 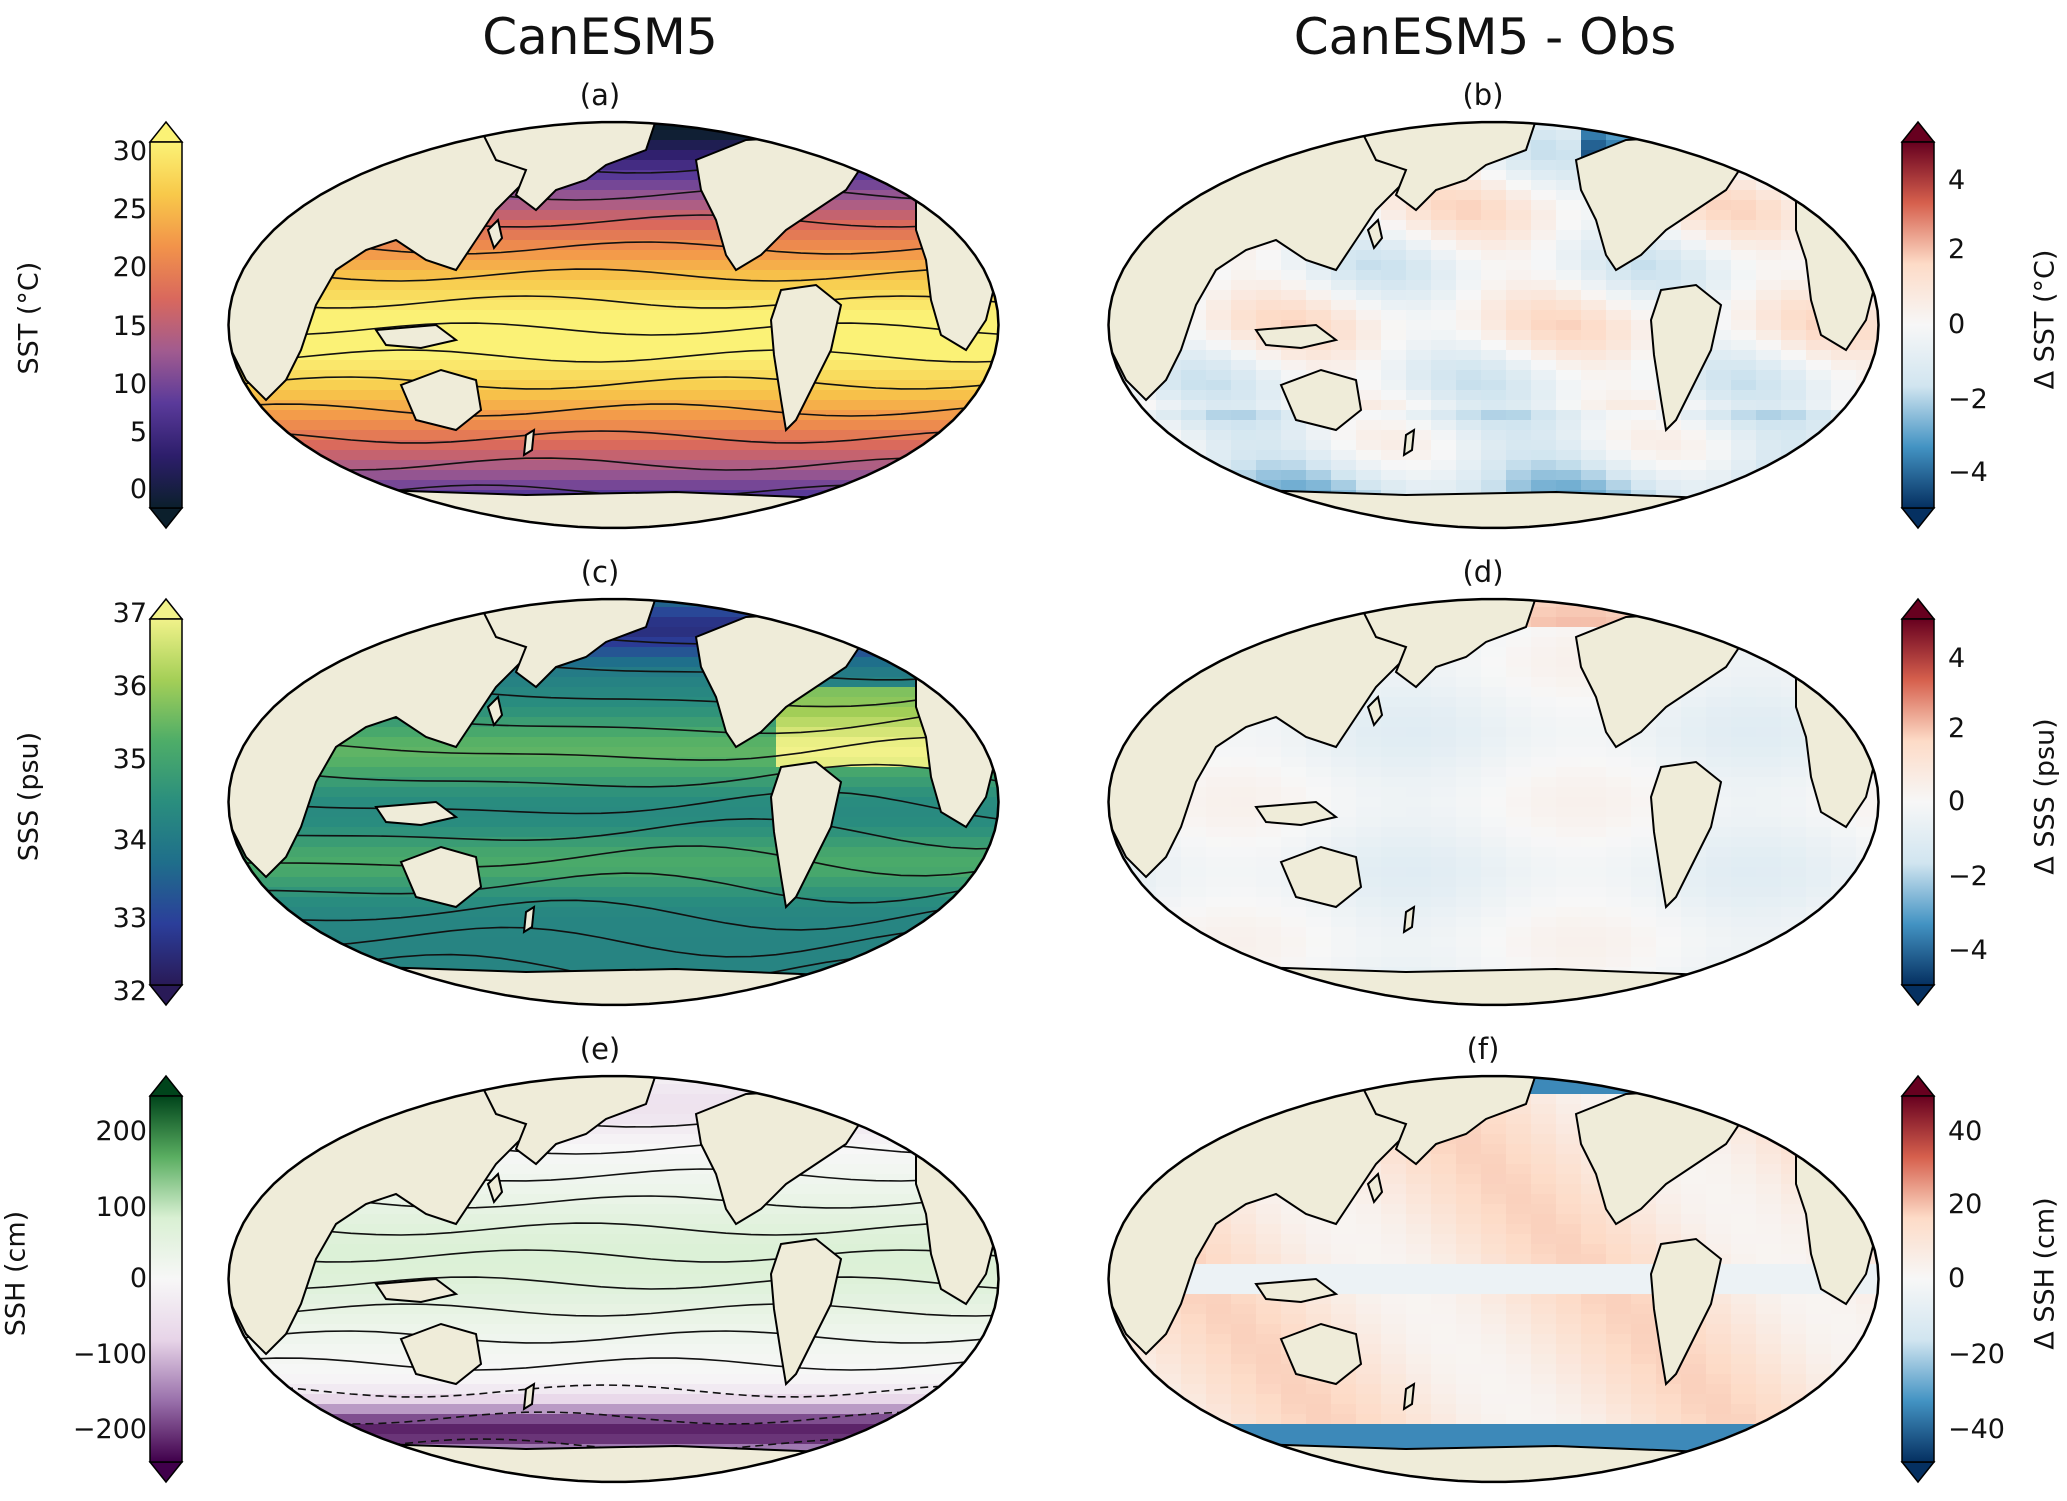 What do you see at coordinates (600, 572) in the screenshot?
I see `panel-c-title: (c)` at bounding box center [600, 572].